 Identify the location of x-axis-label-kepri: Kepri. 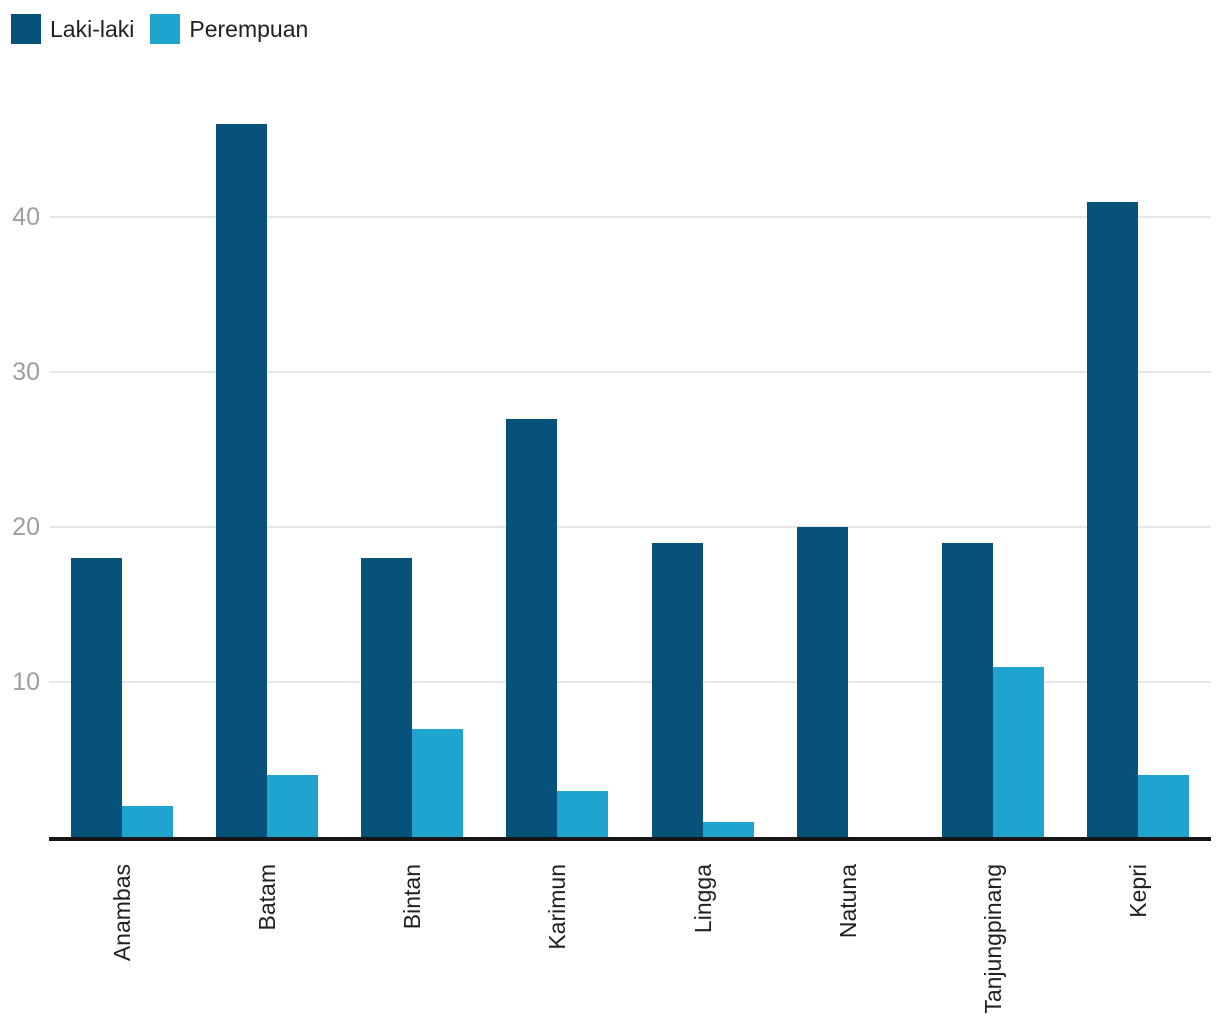
(1138, 891).